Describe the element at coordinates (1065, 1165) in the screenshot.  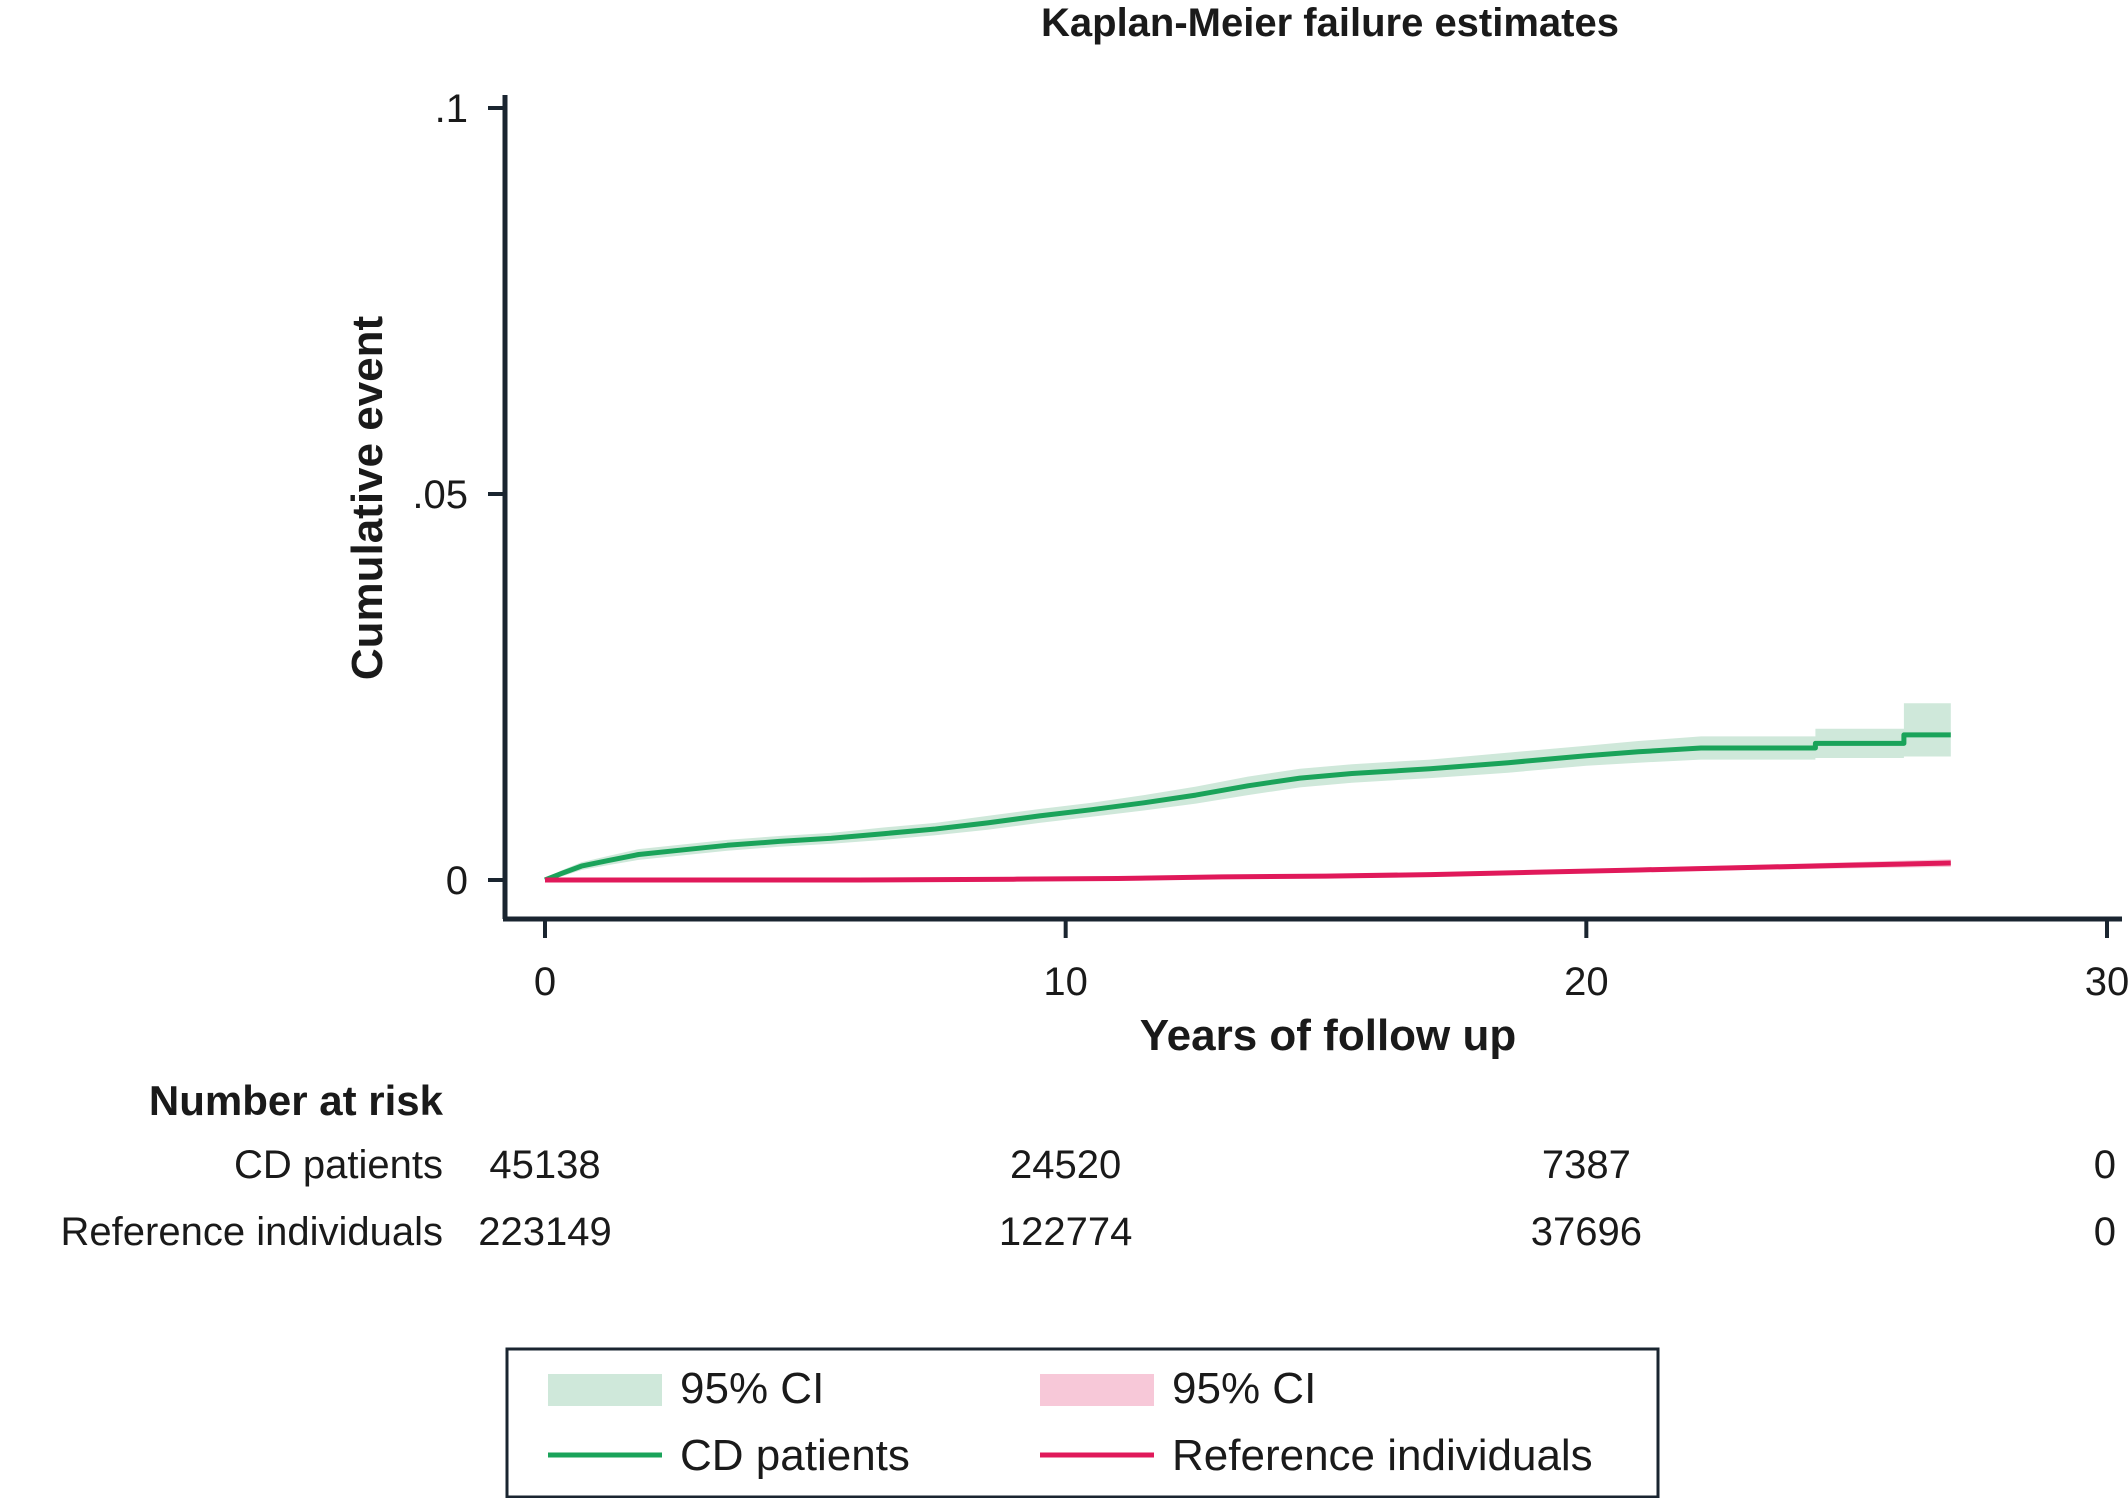
I see `risk-value: 24520` at that location.